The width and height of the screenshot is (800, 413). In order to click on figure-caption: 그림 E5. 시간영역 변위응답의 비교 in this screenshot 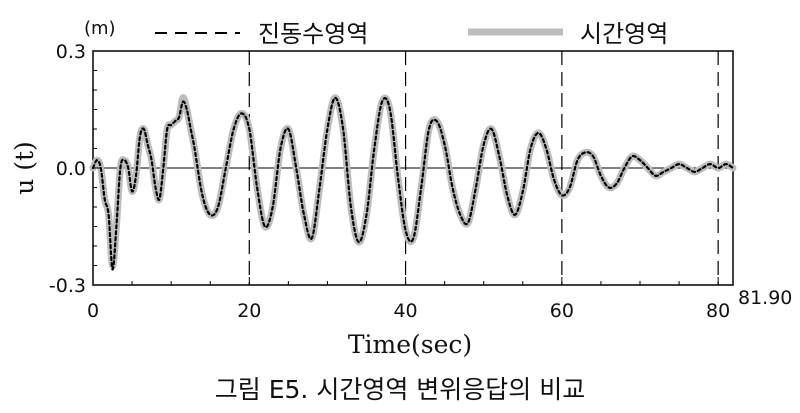, I will do `click(400, 389)`.